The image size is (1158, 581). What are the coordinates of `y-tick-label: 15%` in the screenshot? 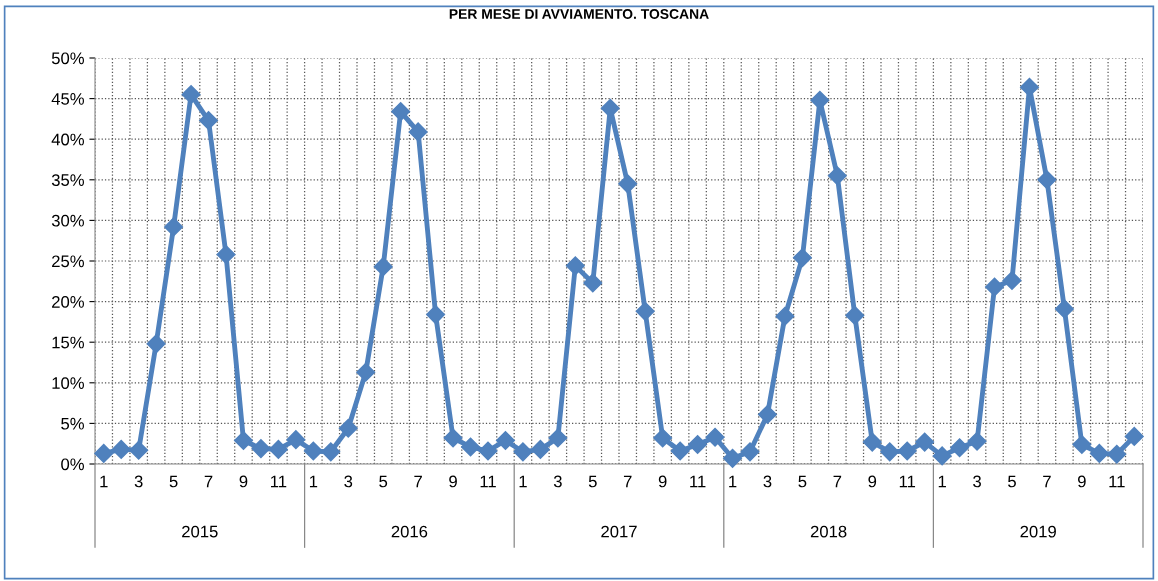 It's located at (68, 342).